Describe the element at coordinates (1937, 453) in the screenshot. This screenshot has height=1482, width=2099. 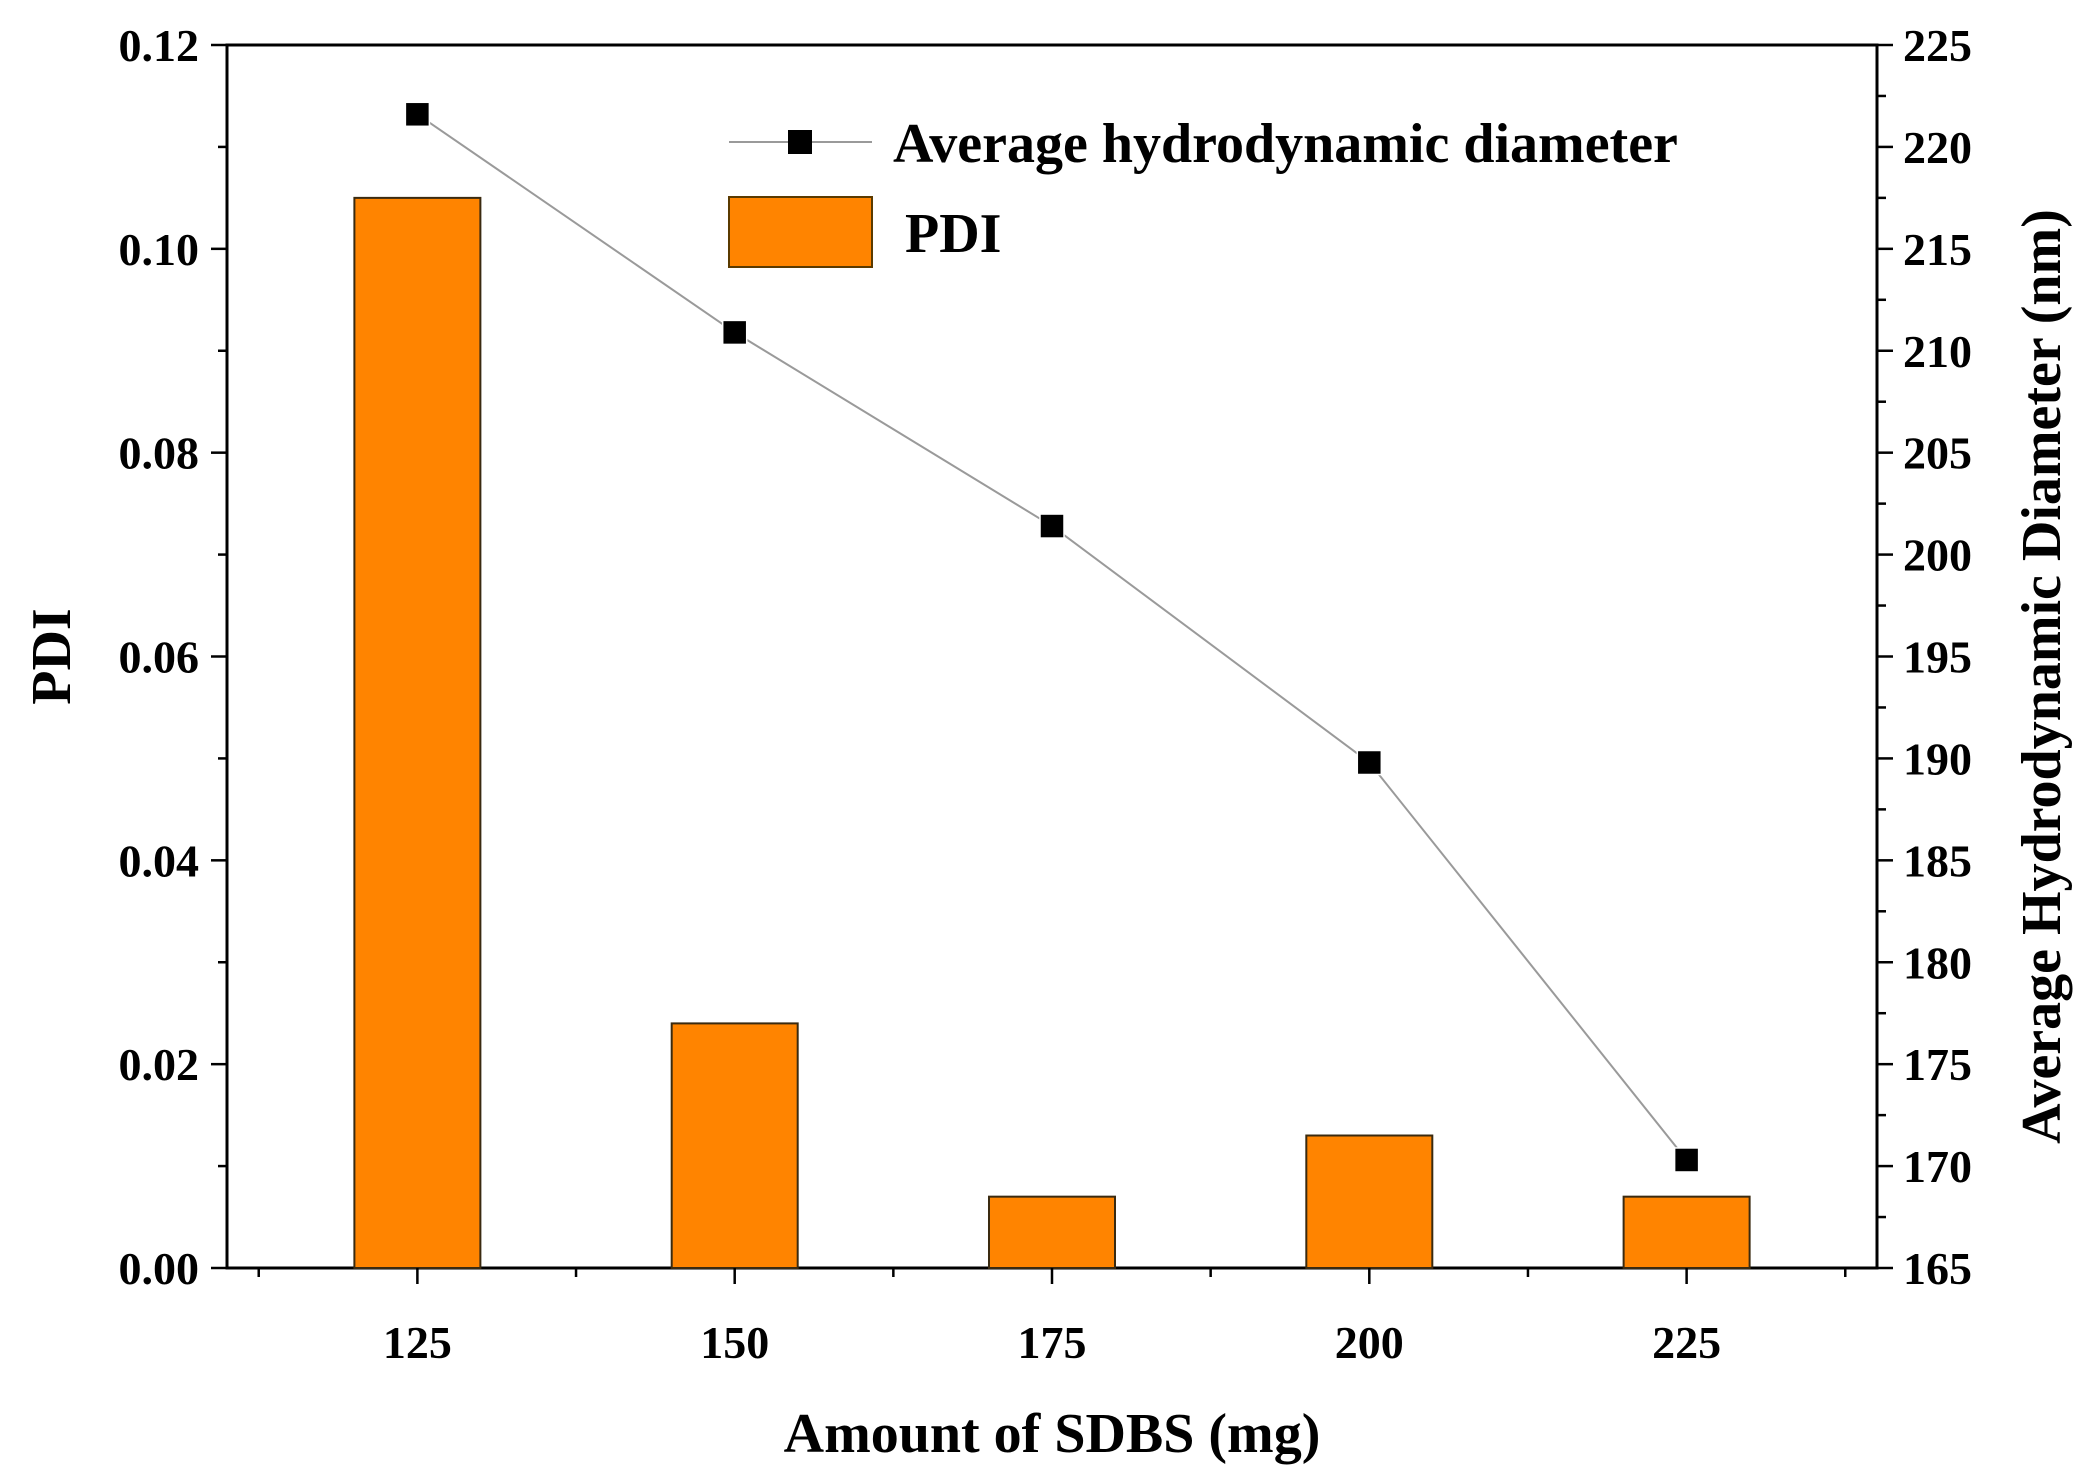
I see `right-y-tick-label: 205` at that location.